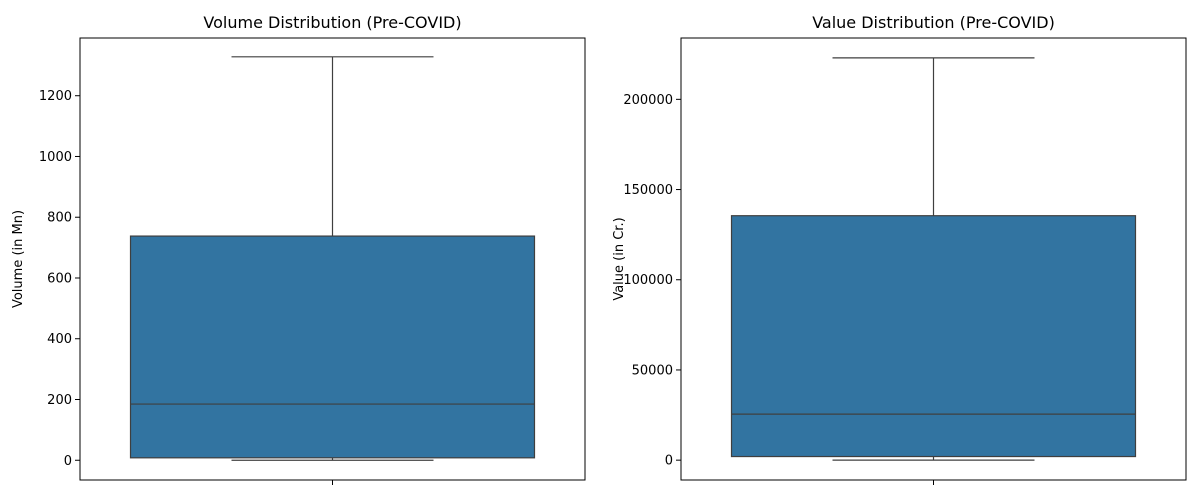 The image size is (1200, 504). What do you see at coordinates (648, 280) in the screenshot?
I see `y-tick-label: 100000` at bounding box center [648, 280].